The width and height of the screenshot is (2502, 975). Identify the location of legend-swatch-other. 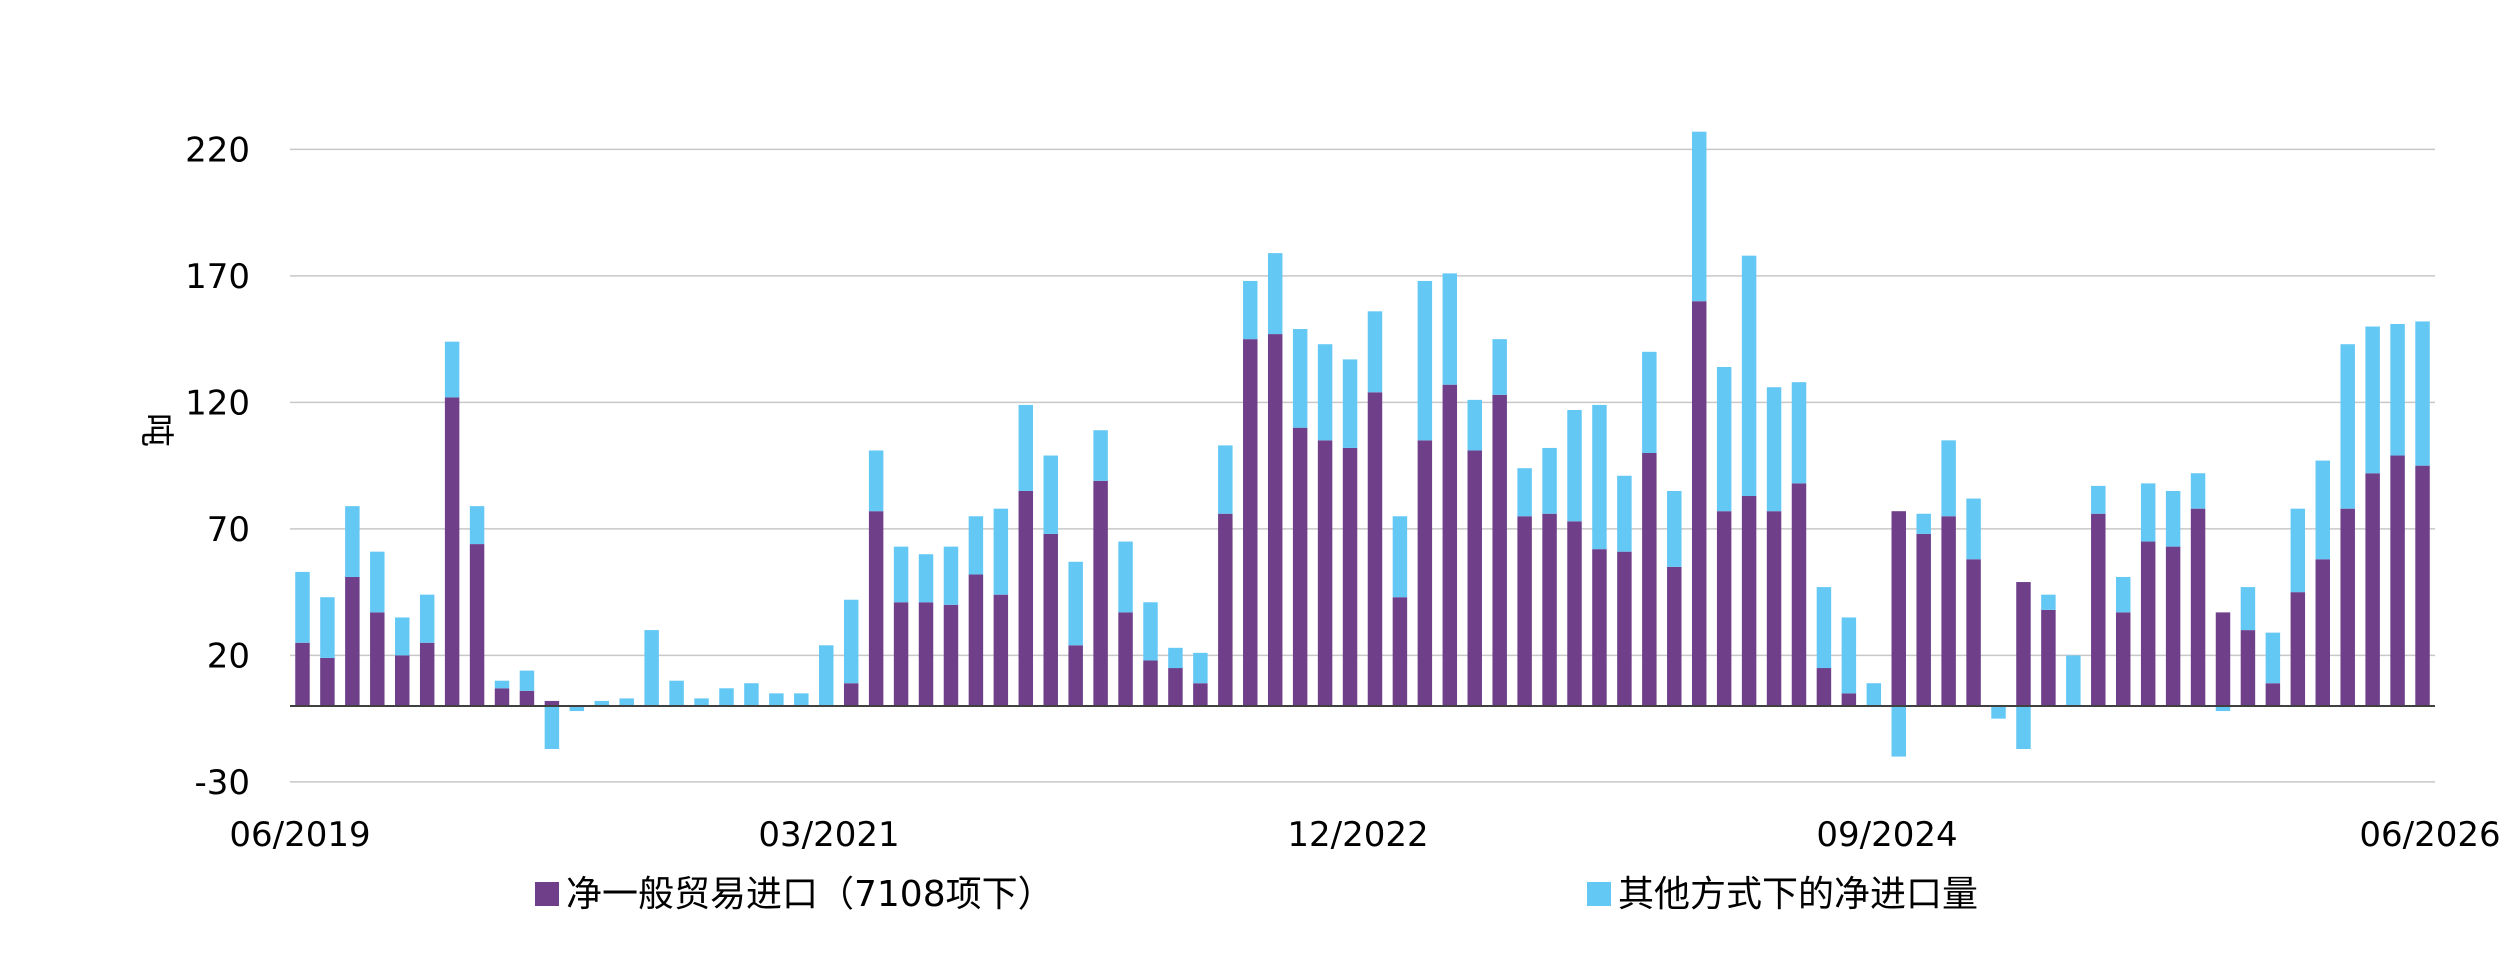
(1599, 894).